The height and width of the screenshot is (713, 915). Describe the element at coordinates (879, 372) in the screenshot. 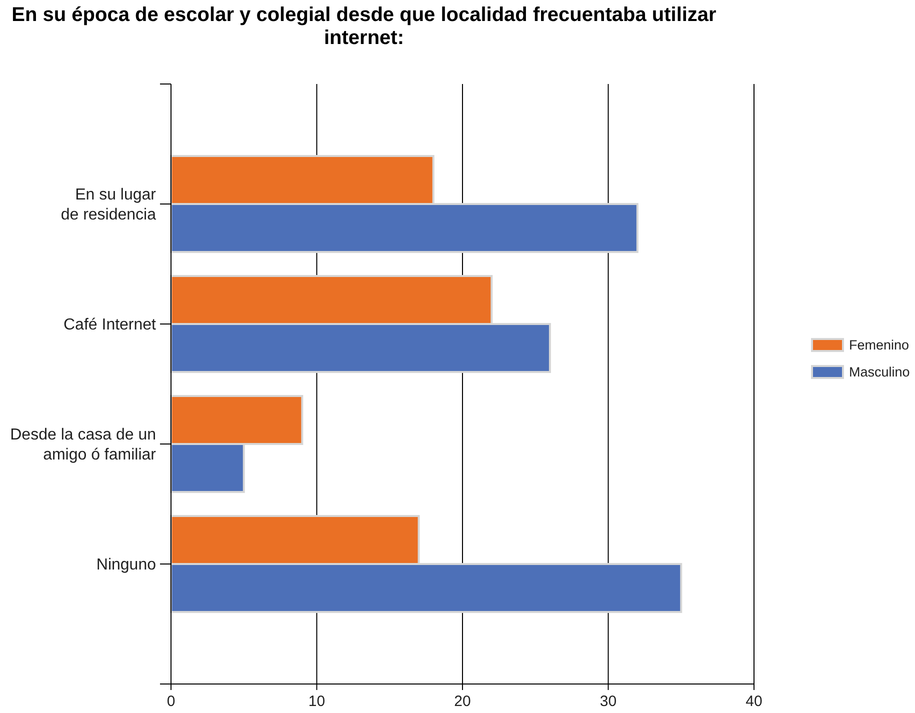

I see `legend-label: Masculino` at that location.